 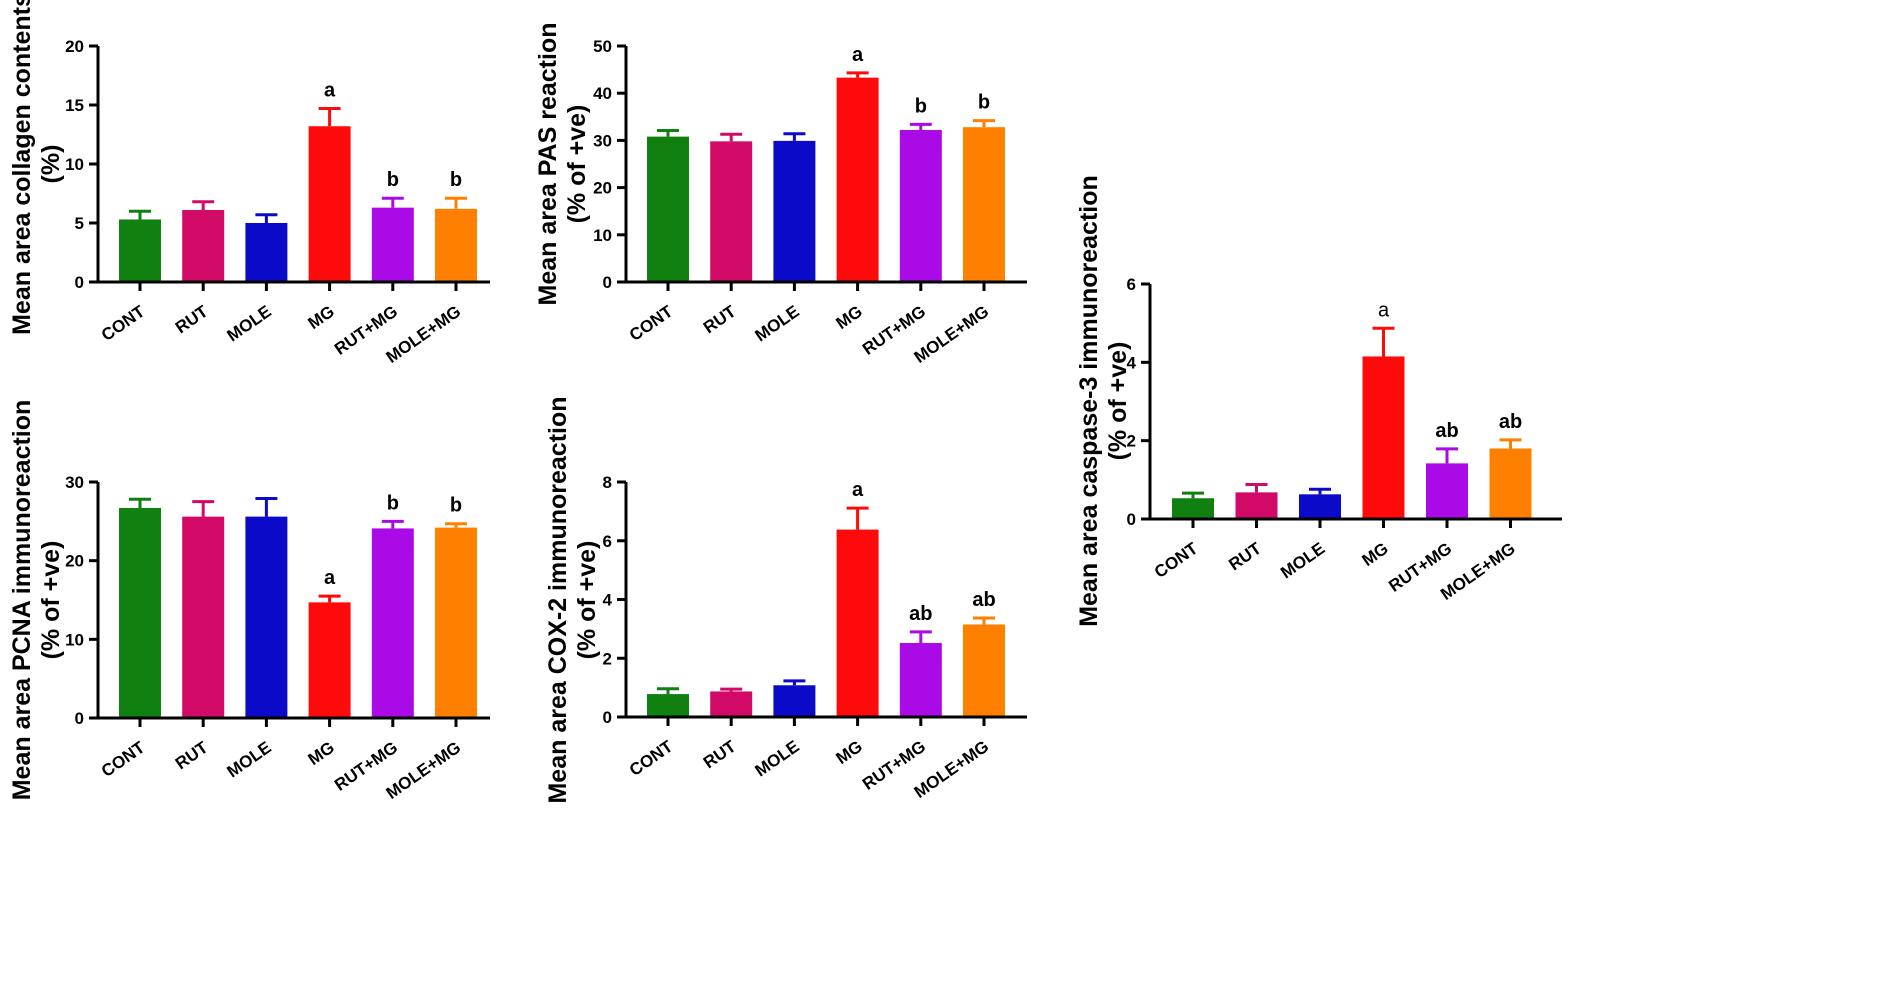 I want to click on y-axis-label: Mean area PAS reaction, so click(x=548, y=164).